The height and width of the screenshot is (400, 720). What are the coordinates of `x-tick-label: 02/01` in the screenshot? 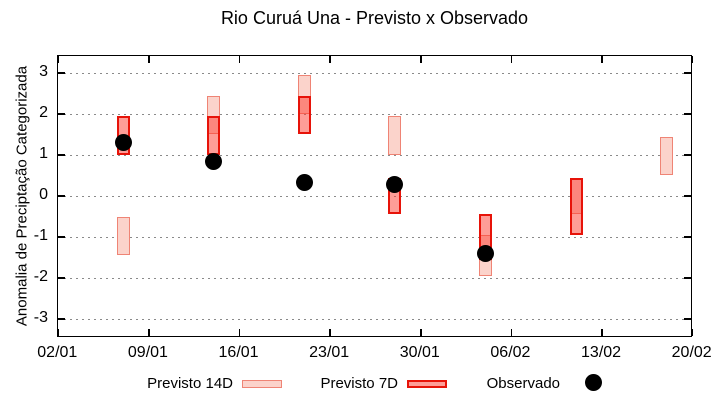 It's located at (57, 352).